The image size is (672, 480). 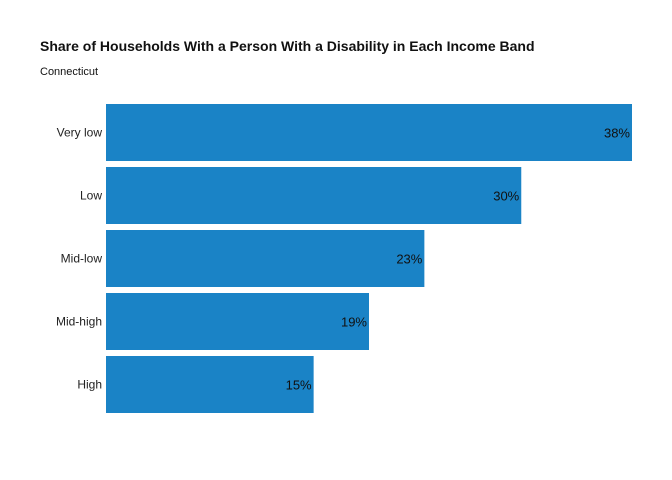 What do you see at coordinates (80, 133) in the screenshot?
I see `category-label: Very low` at bounding box center [80, 133].